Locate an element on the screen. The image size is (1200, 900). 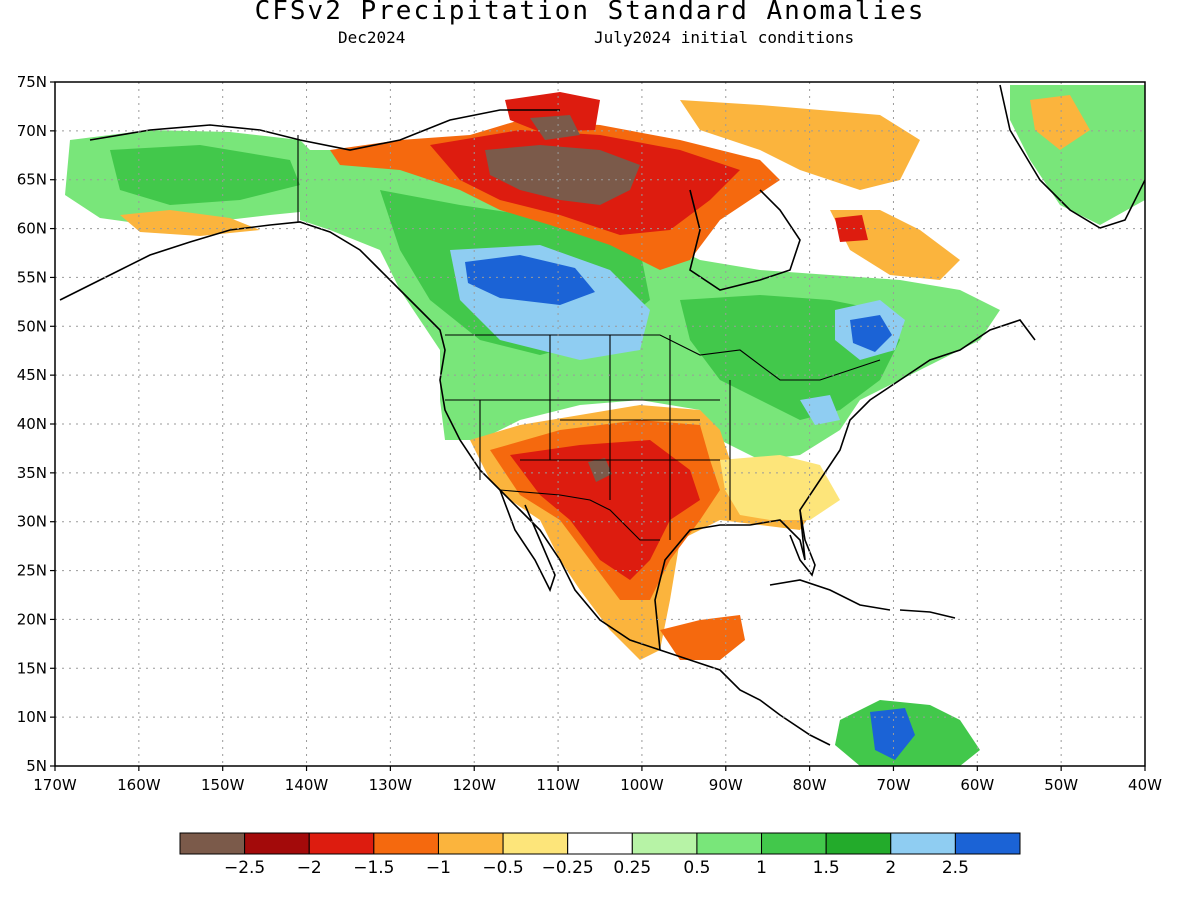
lat-tick-label: 45N is located at coordinates (32, 375).